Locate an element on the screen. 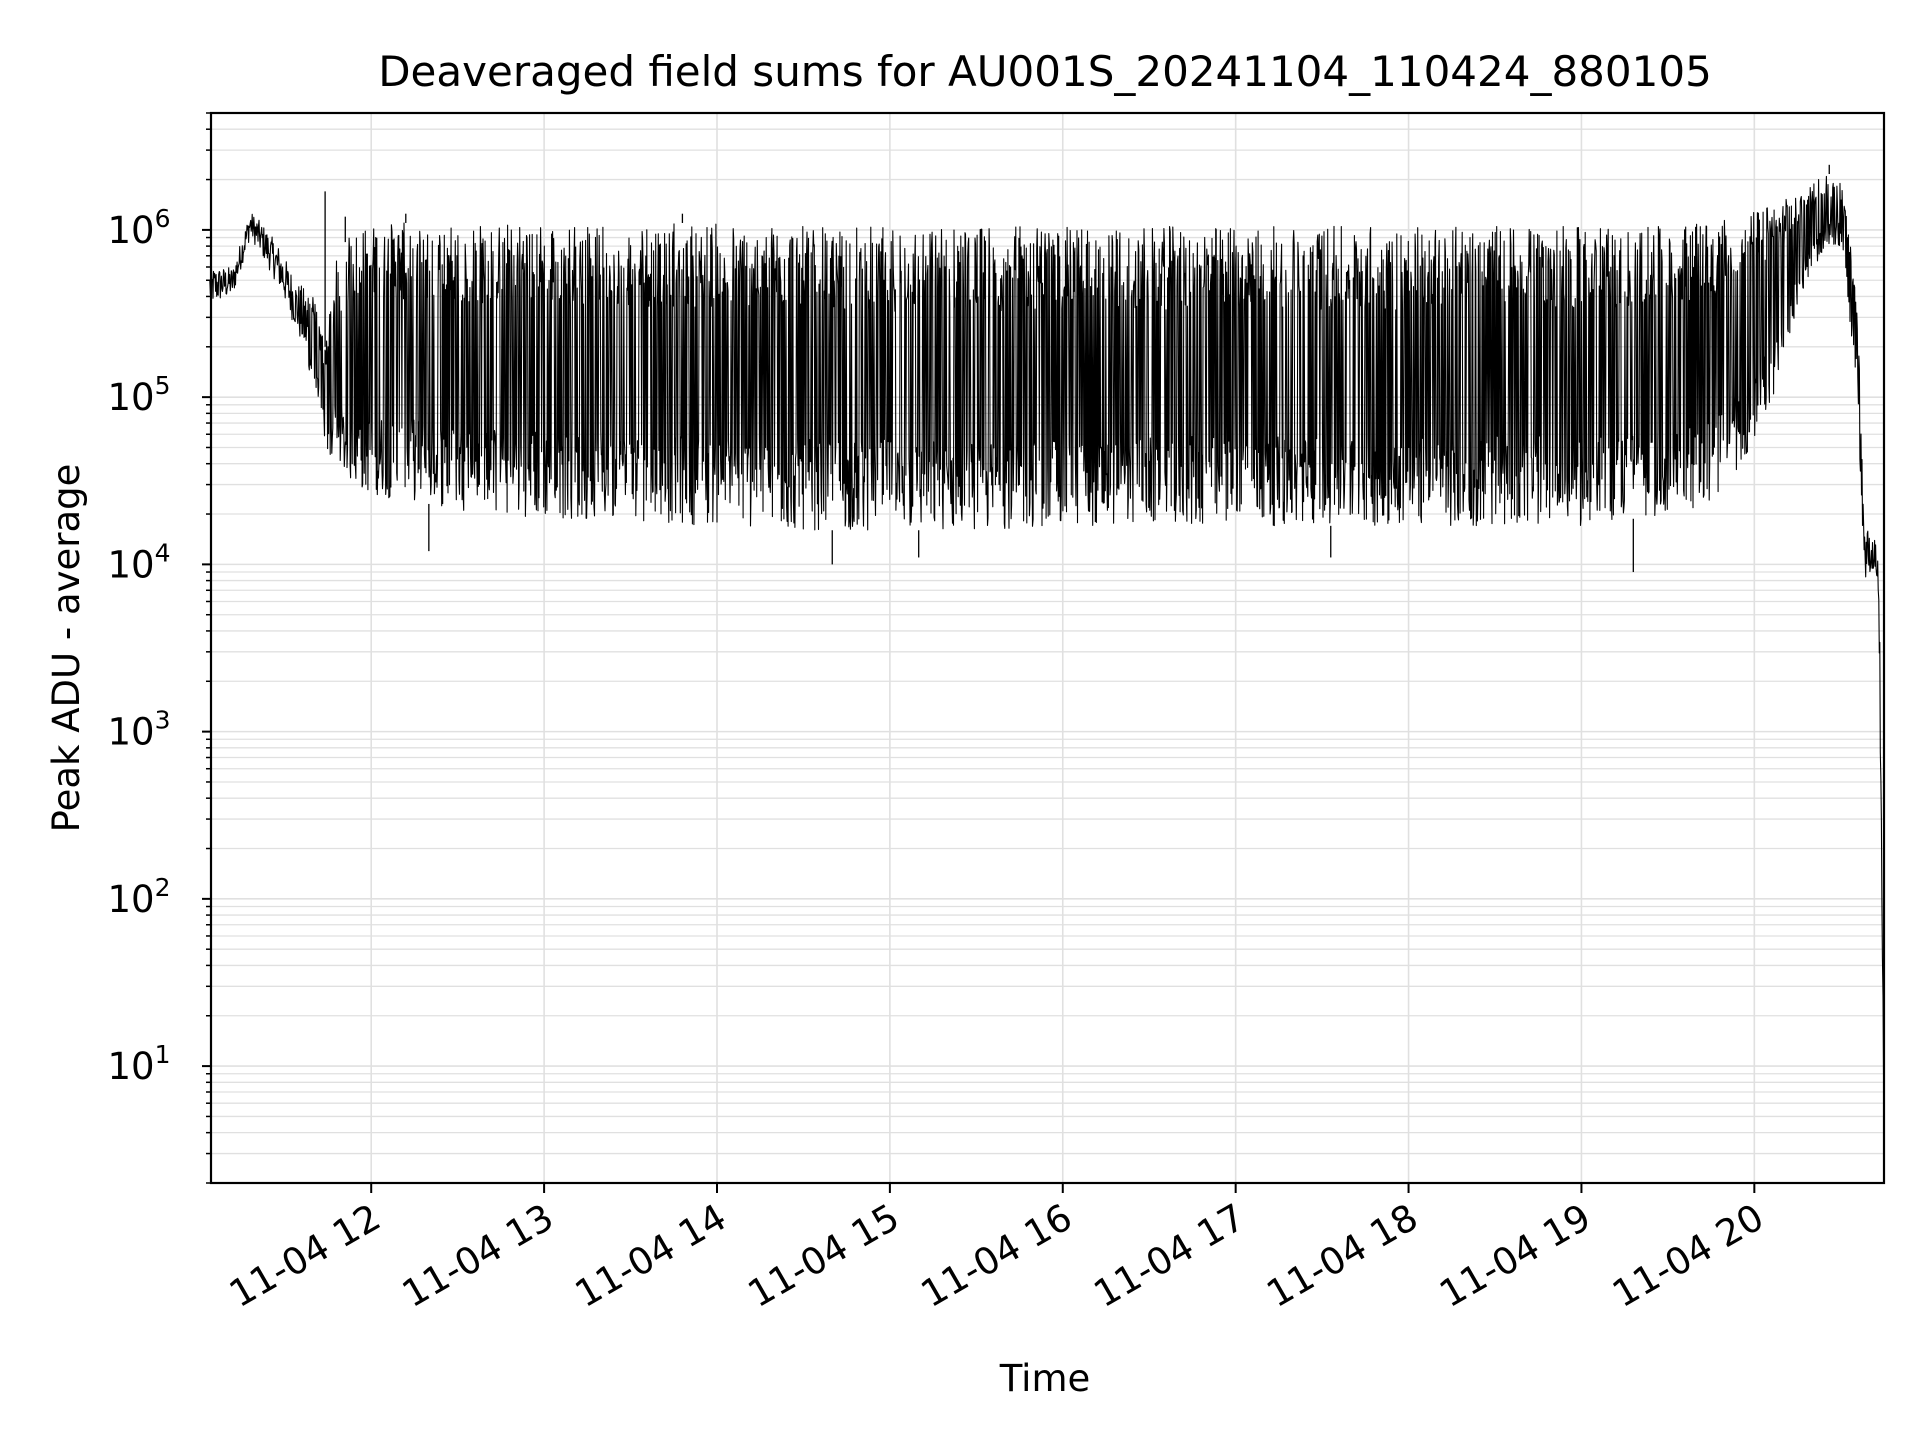 The image size is (1920, 1440). y-tick-exponent: 6 is located at coordinates (163, 218).